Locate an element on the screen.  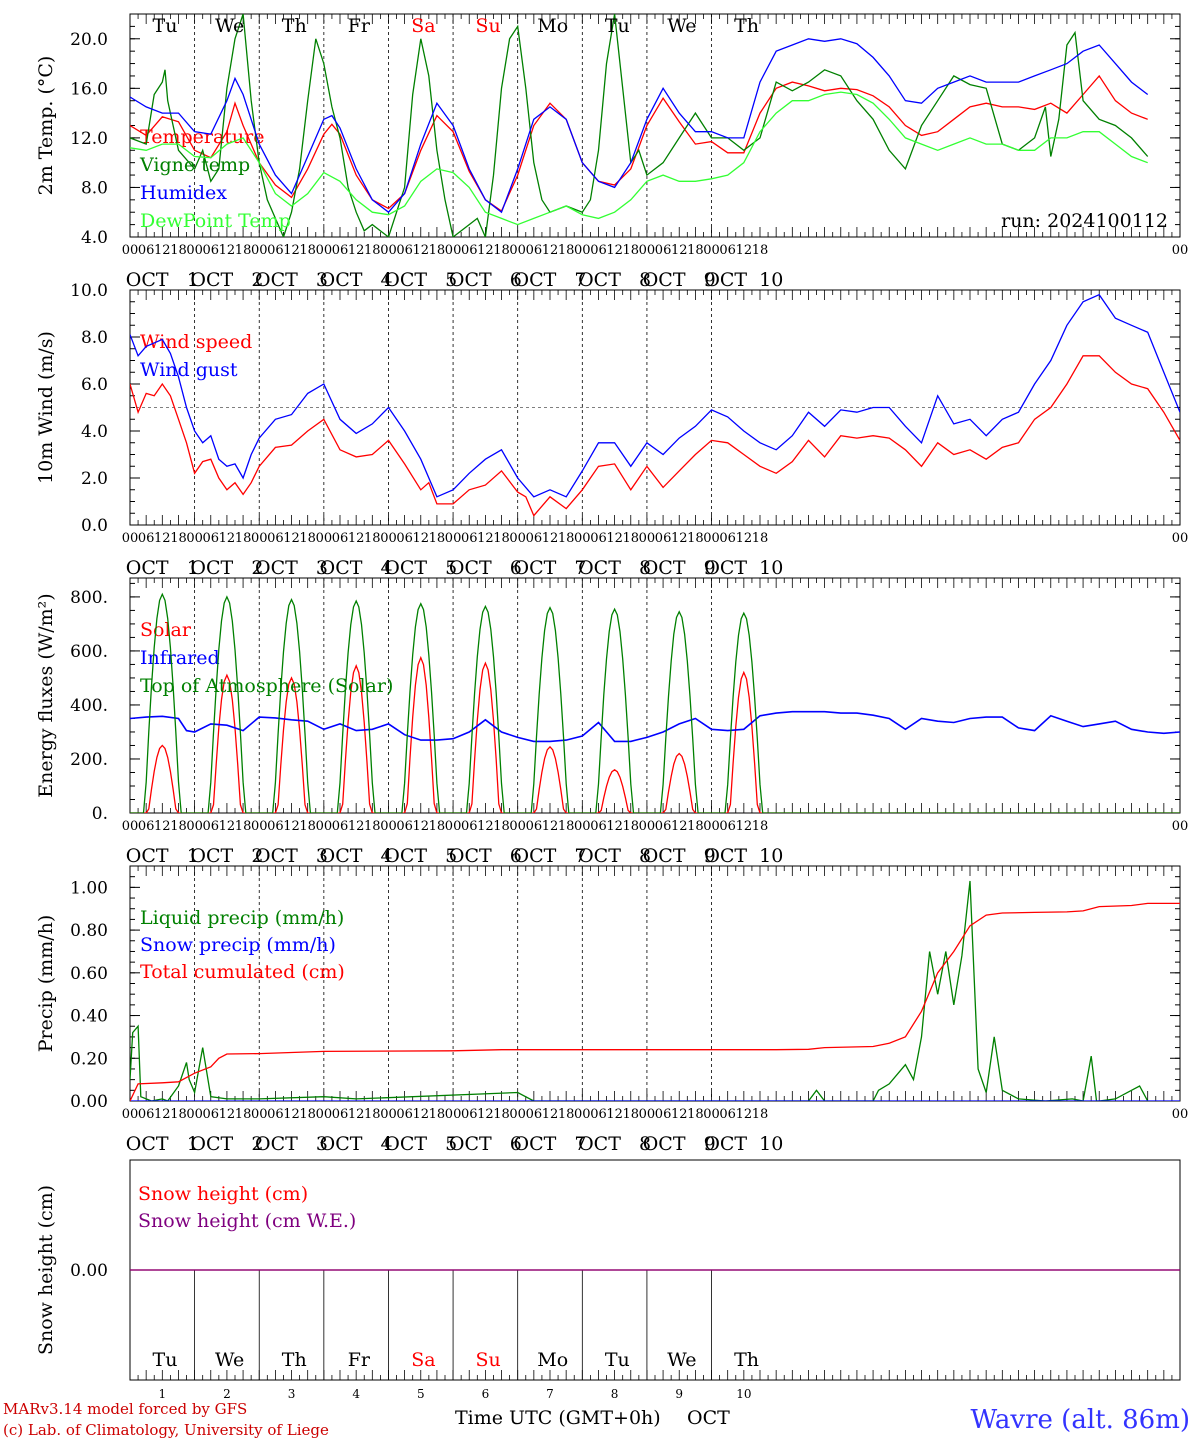
footer-date-number: 8 is located at coordinates (615, 1394).